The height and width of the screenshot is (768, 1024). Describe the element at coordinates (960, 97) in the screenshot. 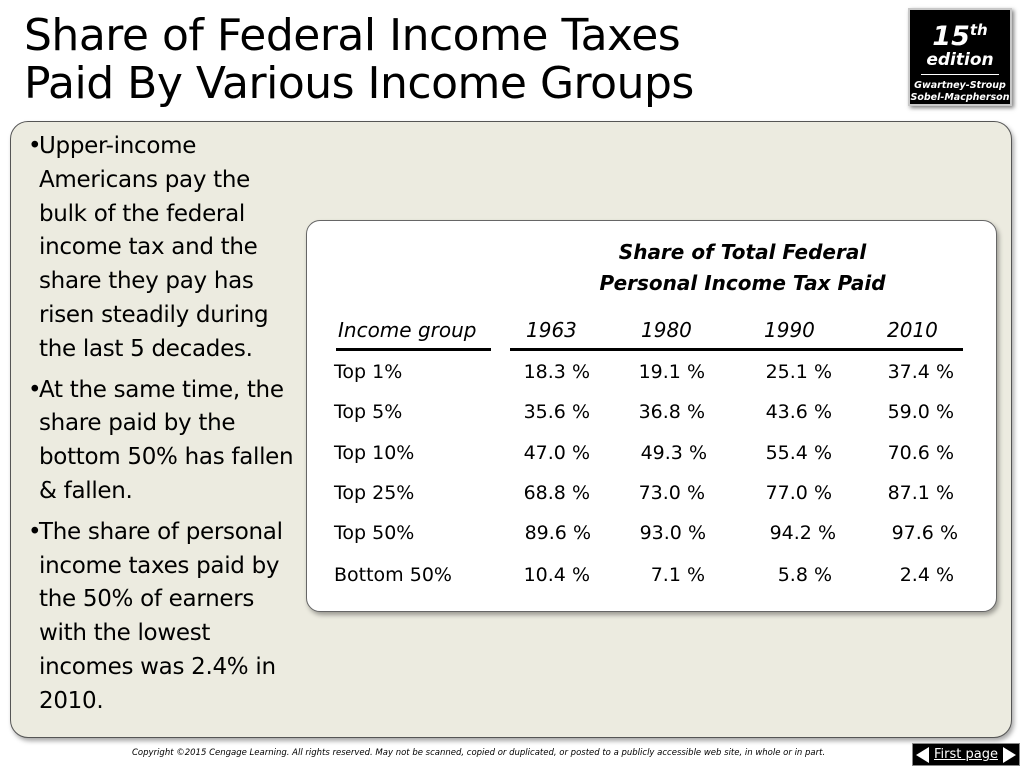

I see `edition-authors-line-2: Sobel-Macpherson` at that location.